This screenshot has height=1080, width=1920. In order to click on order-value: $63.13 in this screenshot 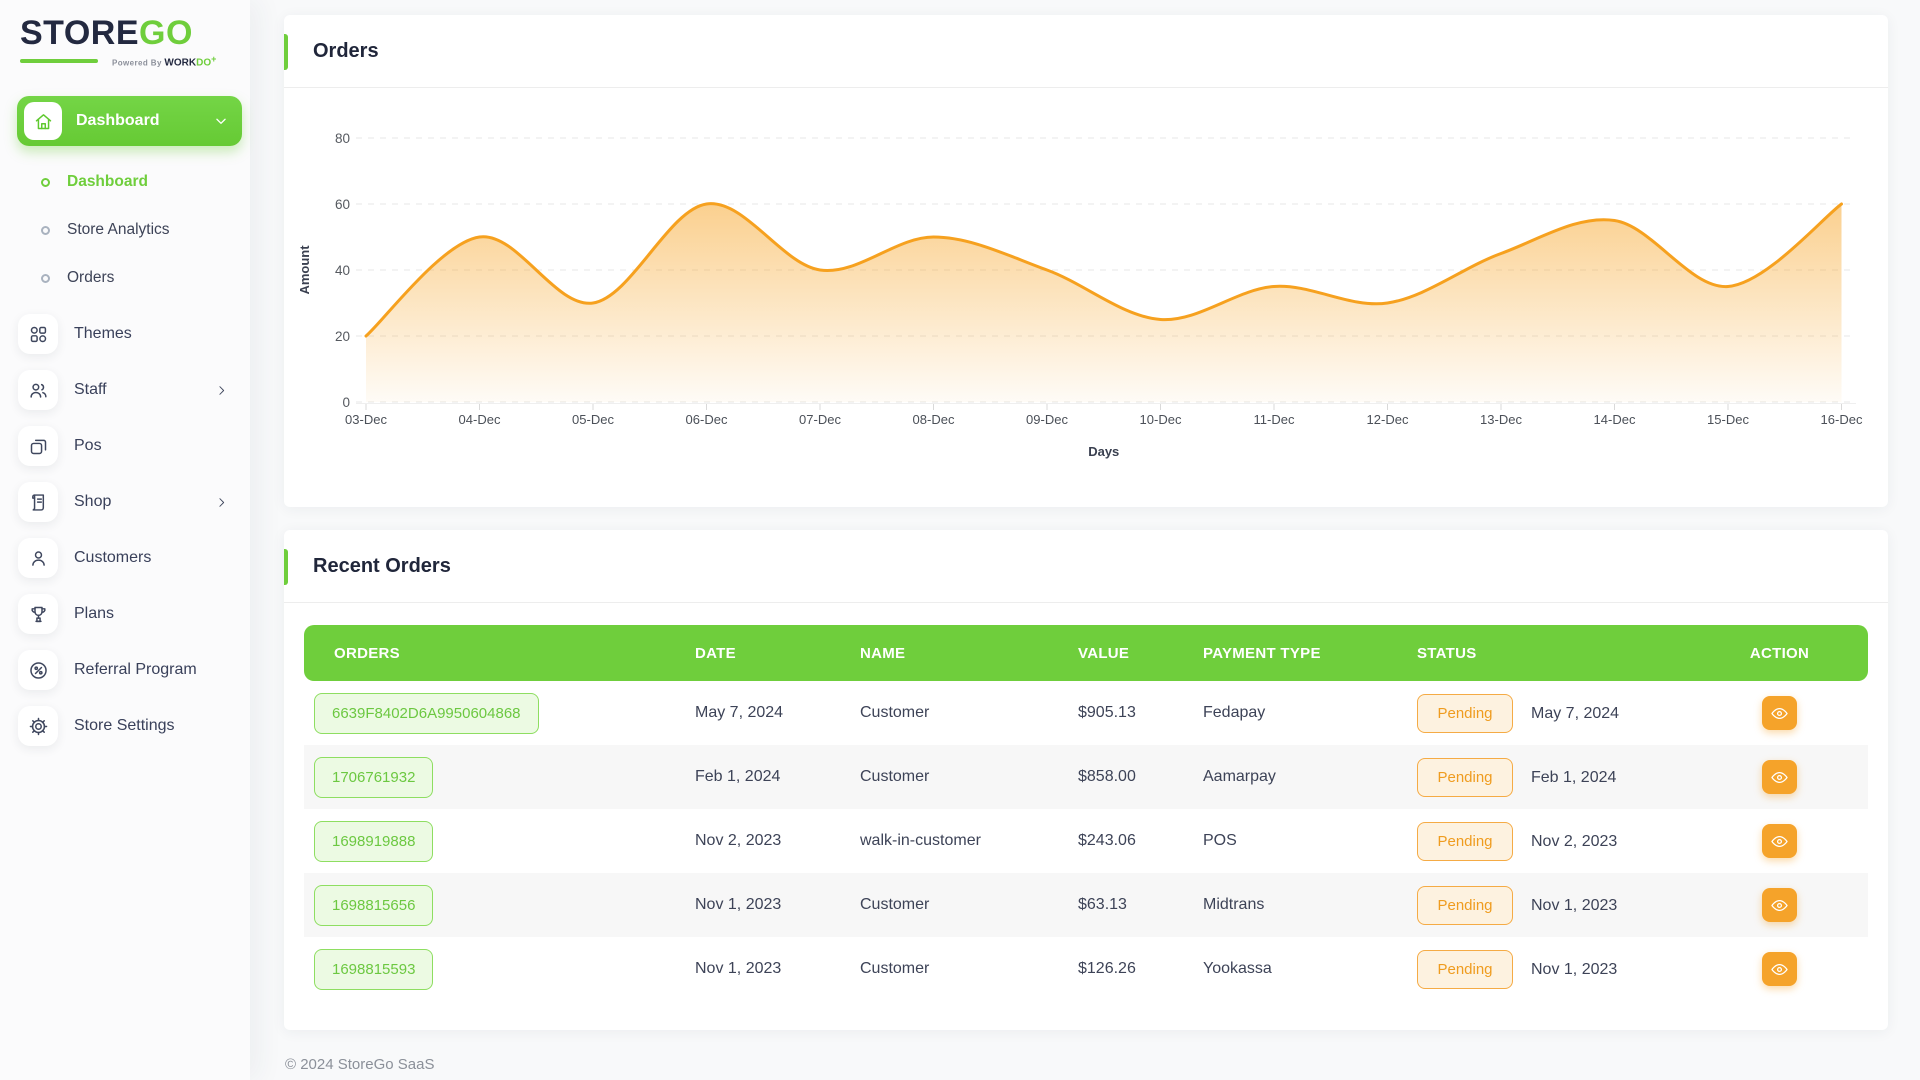, I will do `click(1102, 904)`.